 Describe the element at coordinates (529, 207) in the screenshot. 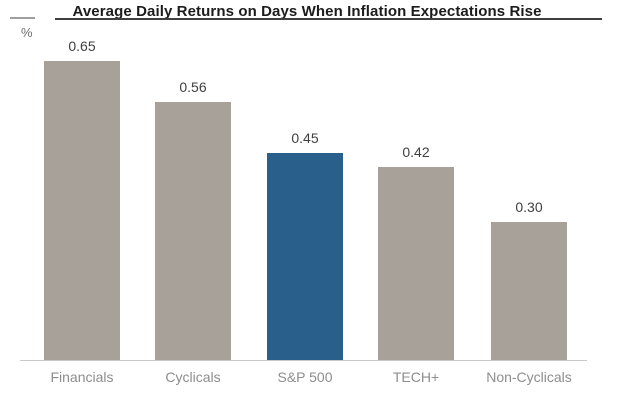

I see `bar-value-label-non-cyclicals: 0.30` at that location.